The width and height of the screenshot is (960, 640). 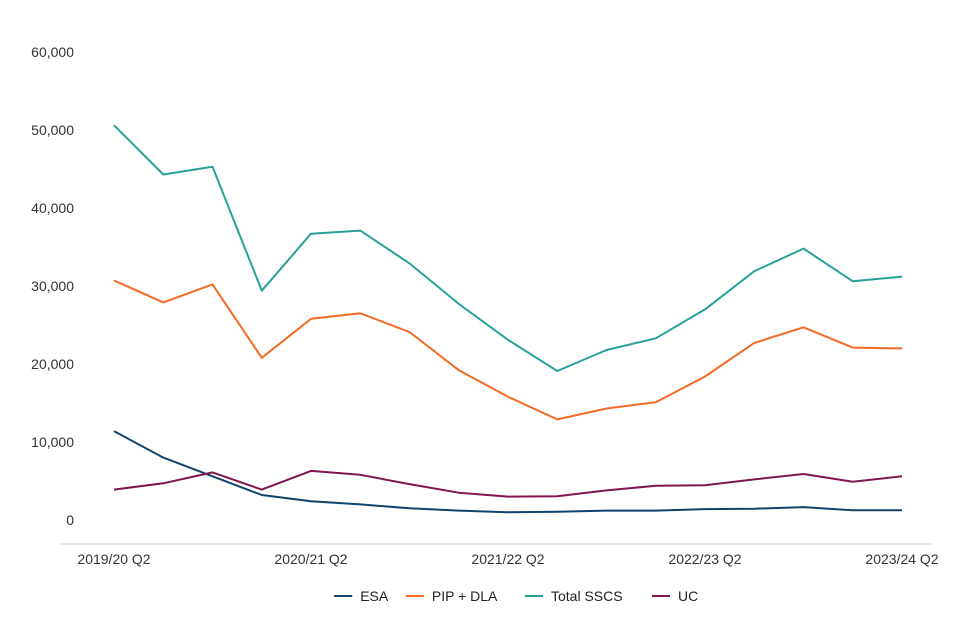 I want to click on legend-label-total-sscs: Total SSCS, so click(x=587, y=596).